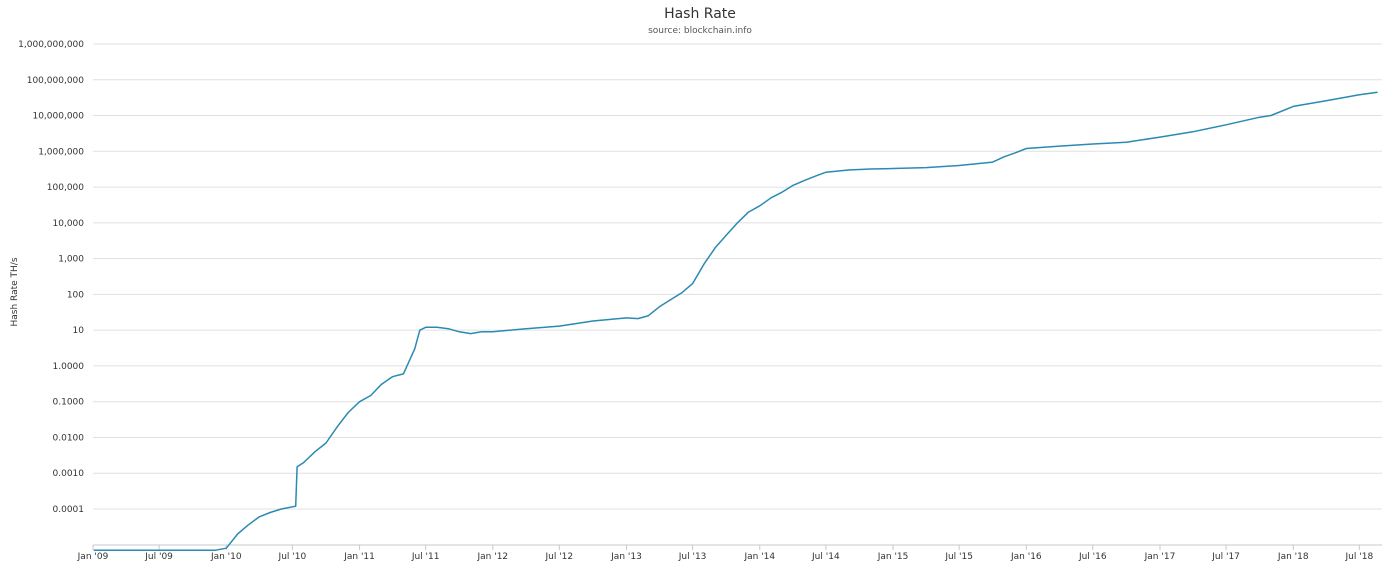 This screenshot has width=1400, height=574. What do you see at coordinates (626, 557) in the screenshot?
I see `x-tick-label: Jan '13` at bounding box center [626, 557].